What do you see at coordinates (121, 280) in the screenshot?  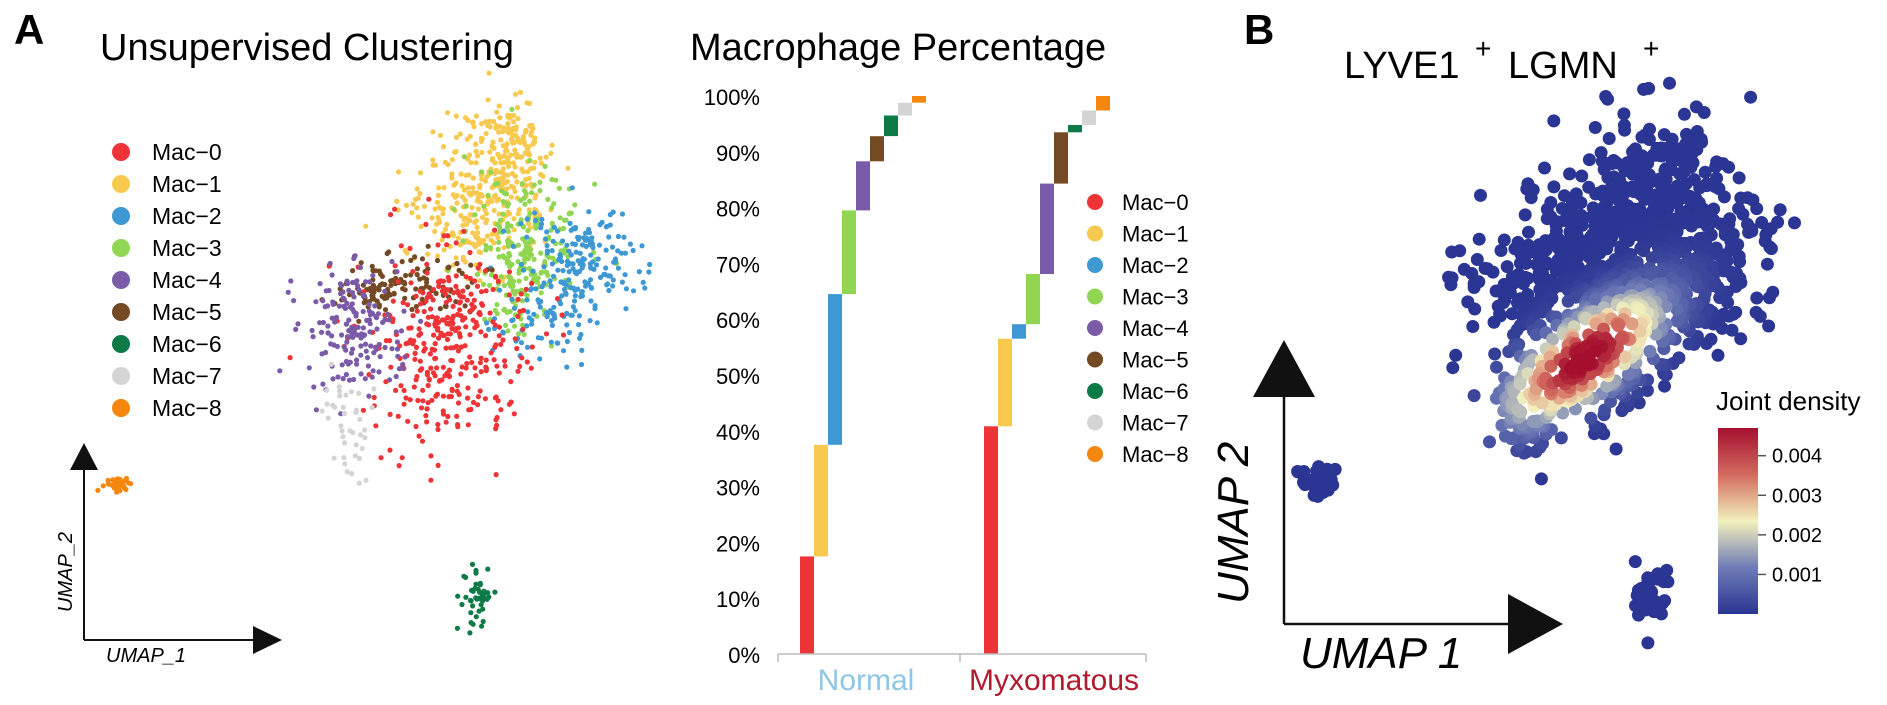 I see `legend-a-swatch` at bounding box center [121, 280].